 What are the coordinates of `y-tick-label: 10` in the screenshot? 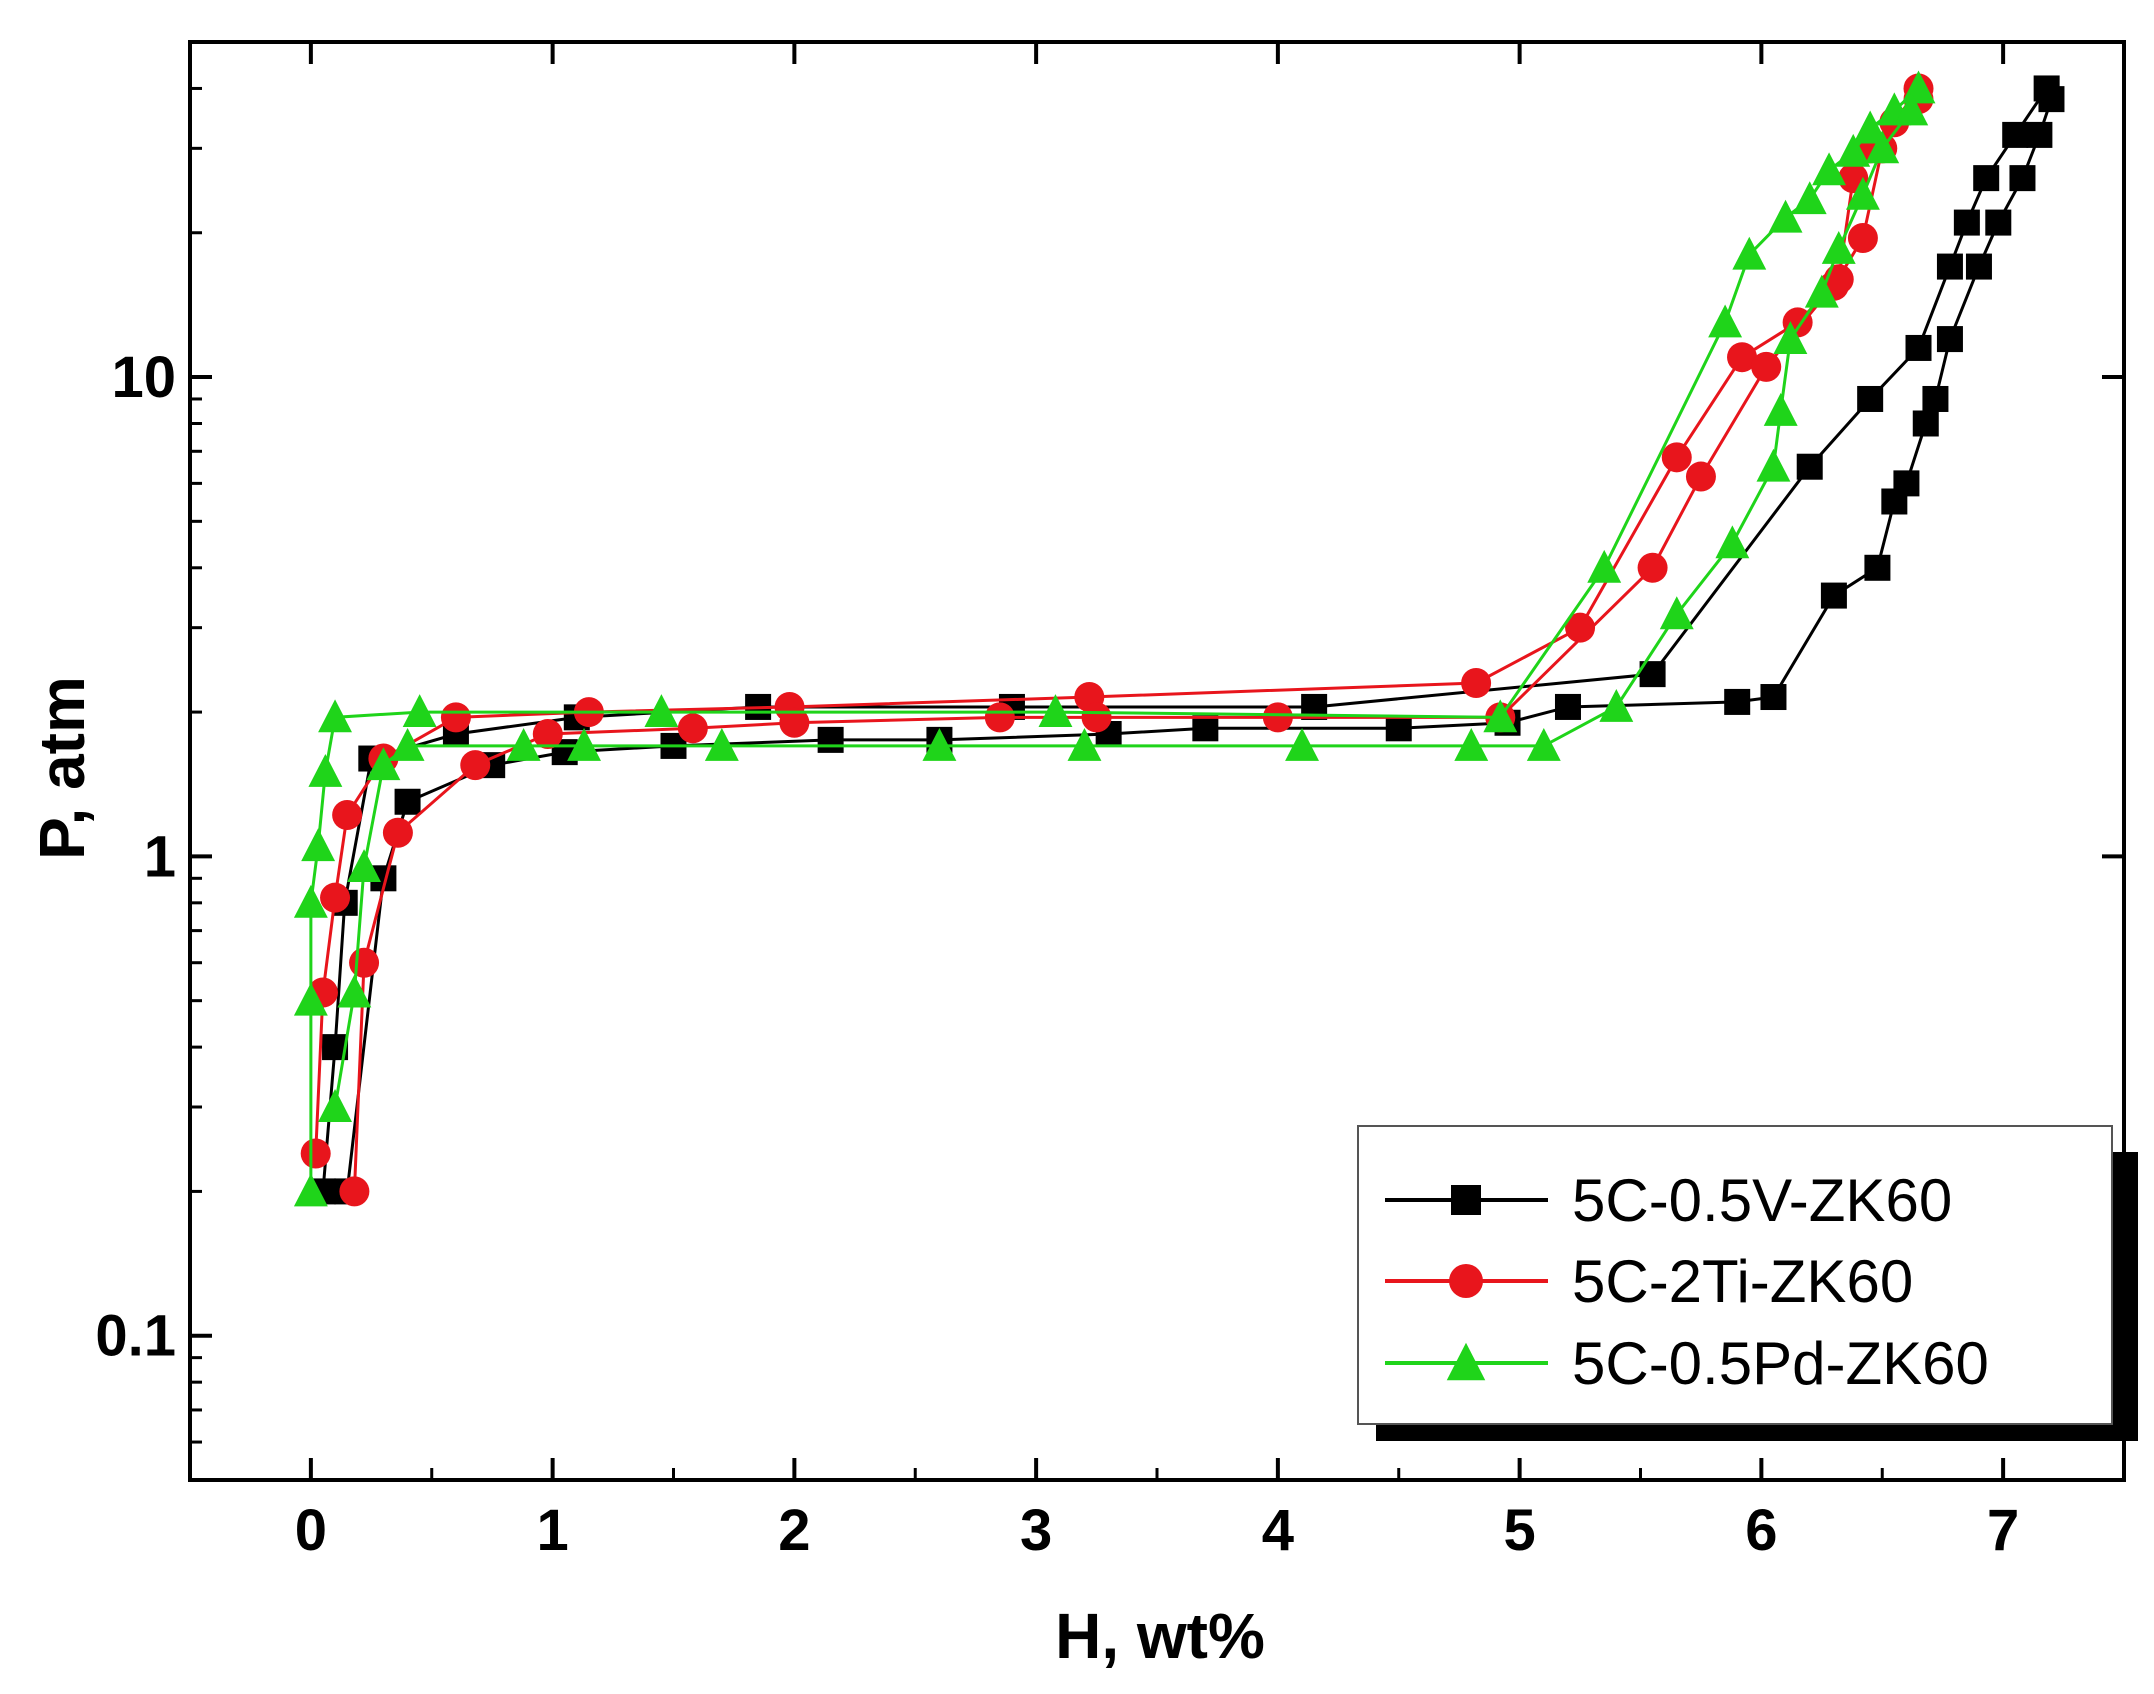 It's located at (143, 377).